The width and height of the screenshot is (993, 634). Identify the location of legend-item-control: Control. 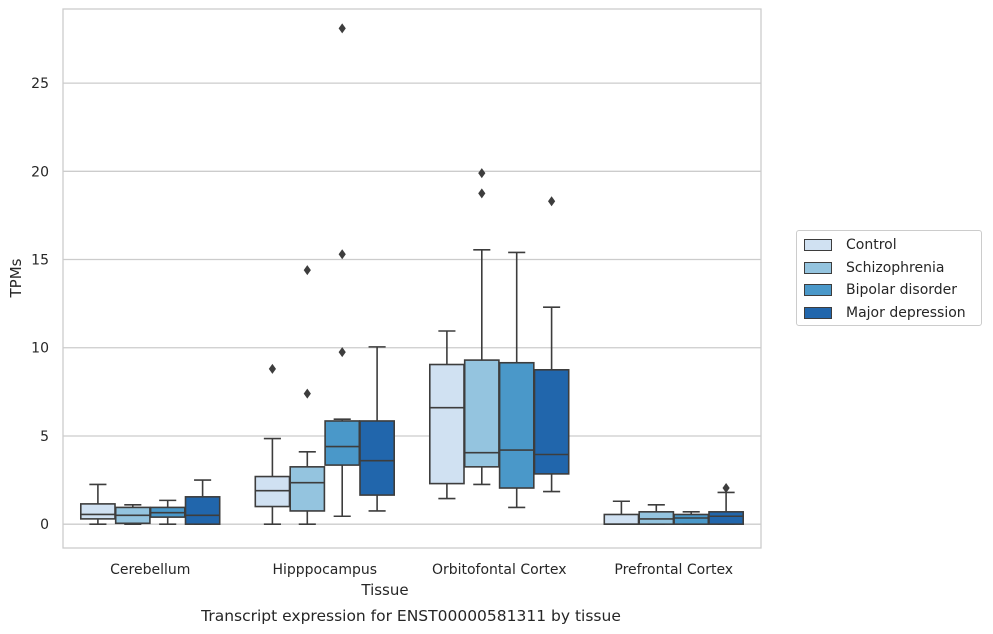
(850, 245).